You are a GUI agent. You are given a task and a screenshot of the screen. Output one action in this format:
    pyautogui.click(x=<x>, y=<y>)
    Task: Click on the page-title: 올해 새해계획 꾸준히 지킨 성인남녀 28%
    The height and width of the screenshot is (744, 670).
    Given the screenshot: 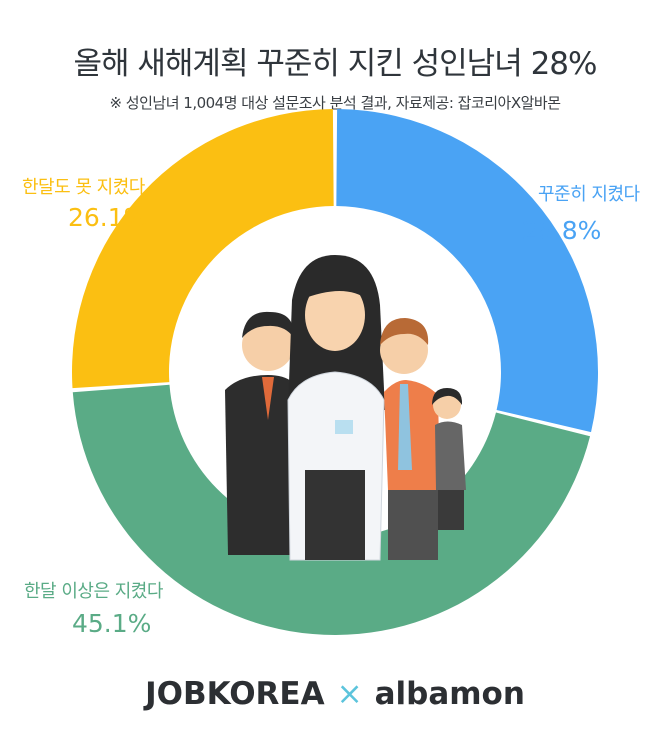 What is the action you would take?
    pyautogui.click(x=335, y=64)
    